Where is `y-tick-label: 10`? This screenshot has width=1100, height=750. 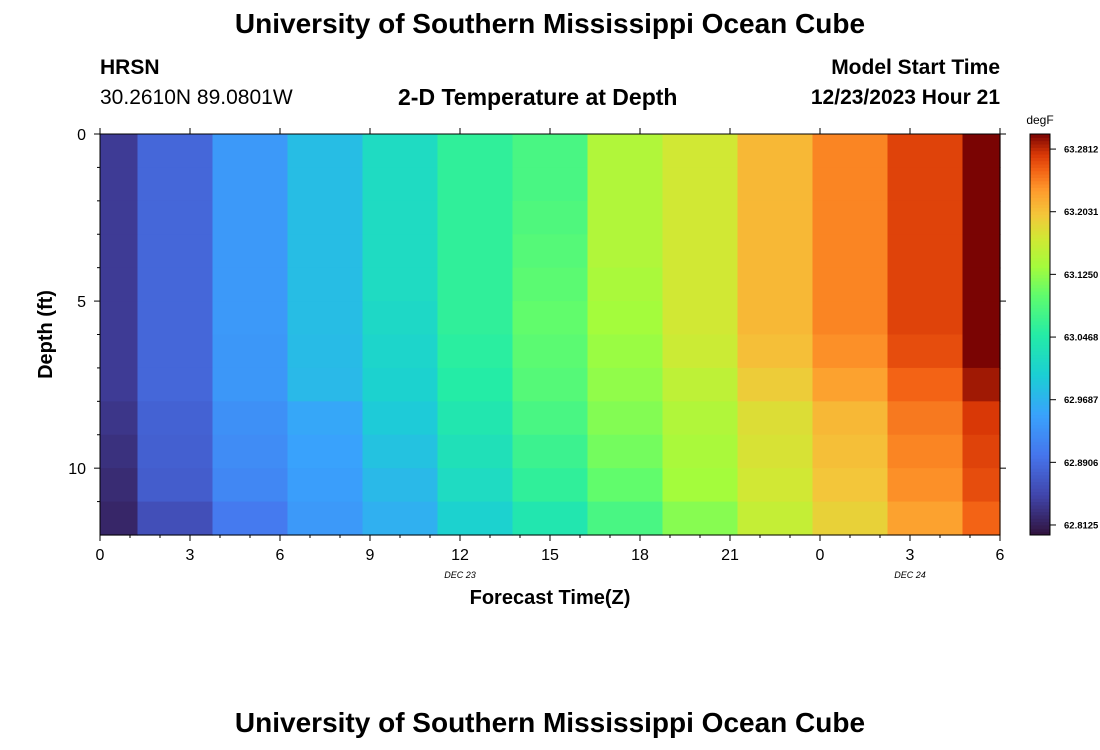
y-tick-label: 10 is located at coordinates (77, 469).